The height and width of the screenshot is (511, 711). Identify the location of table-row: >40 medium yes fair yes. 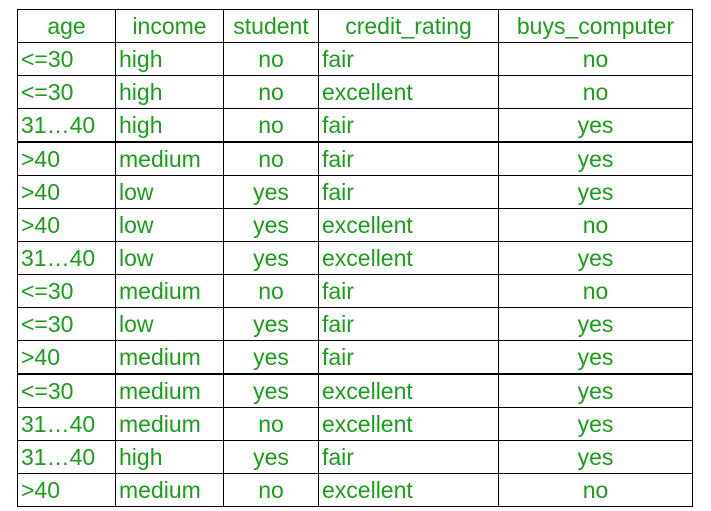
(355, 357).